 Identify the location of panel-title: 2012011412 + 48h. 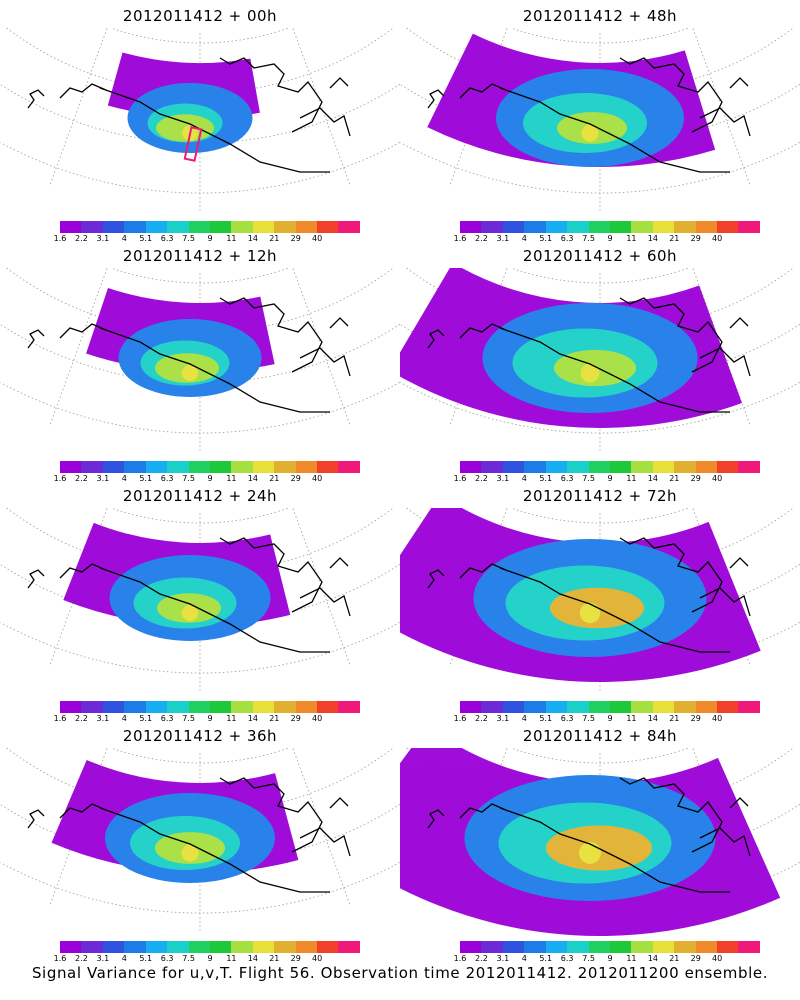
(600, 16).